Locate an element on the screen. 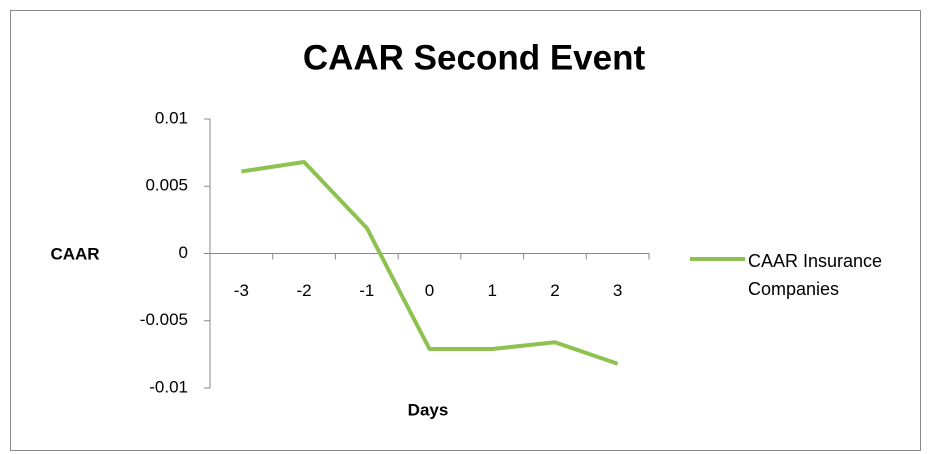 The height and width of the screenshot is (454, 931). y-tick-label: -0.005 is located at coordinates (164, 319).